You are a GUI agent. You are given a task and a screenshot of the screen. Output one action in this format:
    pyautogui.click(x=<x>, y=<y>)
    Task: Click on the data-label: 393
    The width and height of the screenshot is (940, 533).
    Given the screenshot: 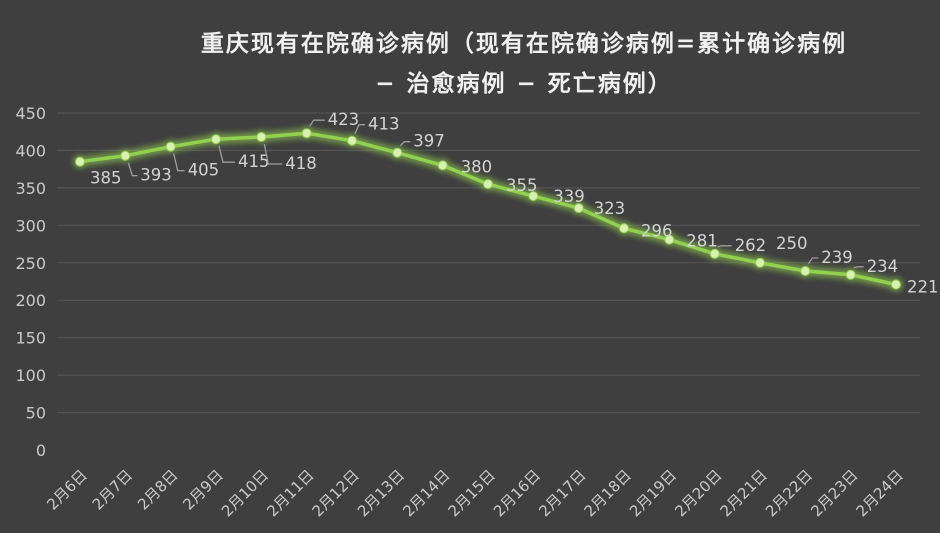 What is the action you would take?
    pyautogui.click(x=156, y=175)
    